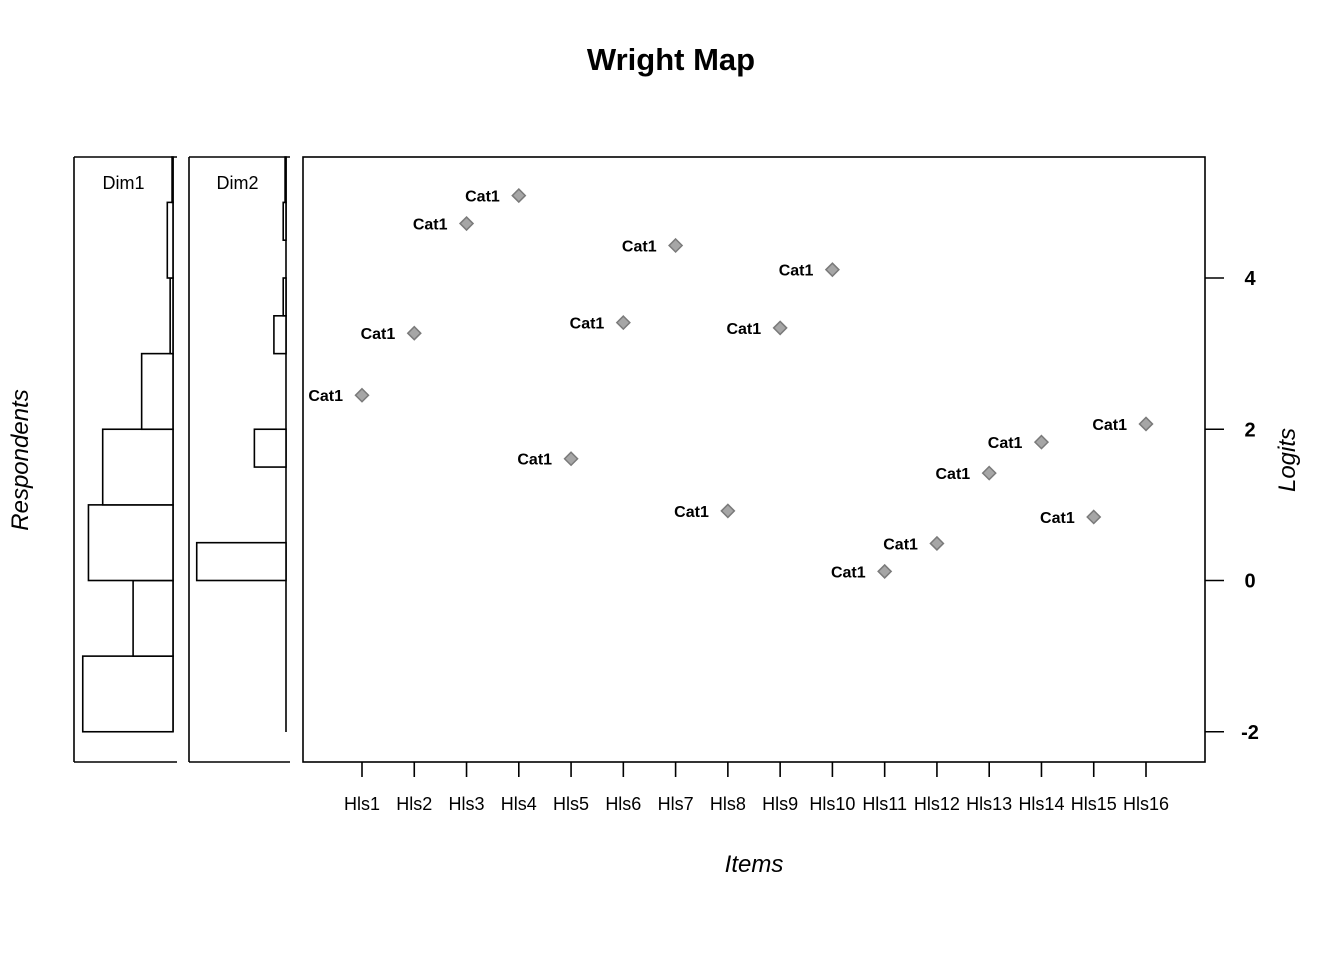 Image resolution: width=1344 pixels, height=960 pixels. What do you see at coordinates (362, 804) in the screenshot?
I see `x-tick-label: Hls1` at bounding box center [362, 804].